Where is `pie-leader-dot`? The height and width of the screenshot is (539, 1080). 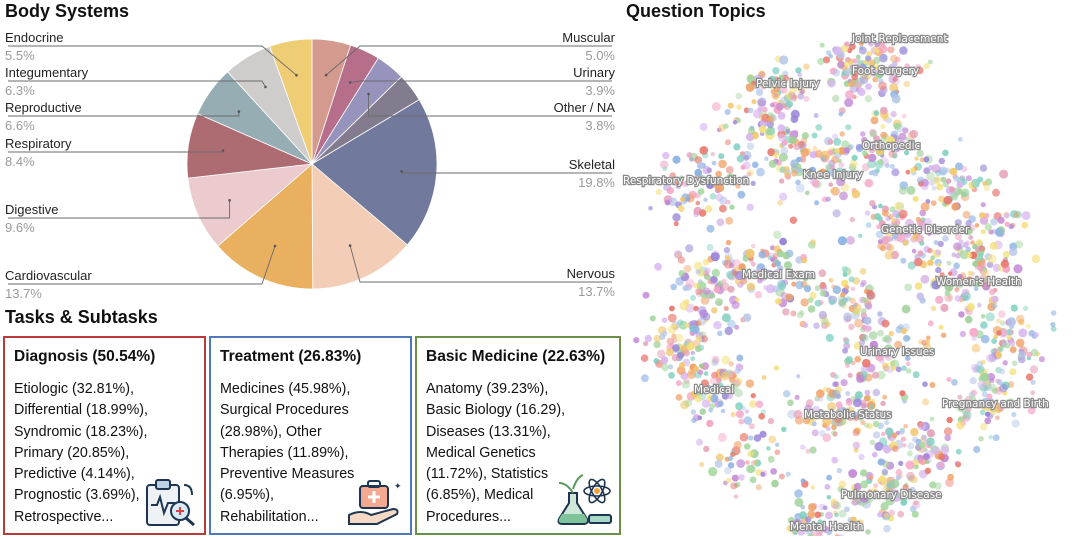 pie-leader-dot is located at coordinates (368, 94).